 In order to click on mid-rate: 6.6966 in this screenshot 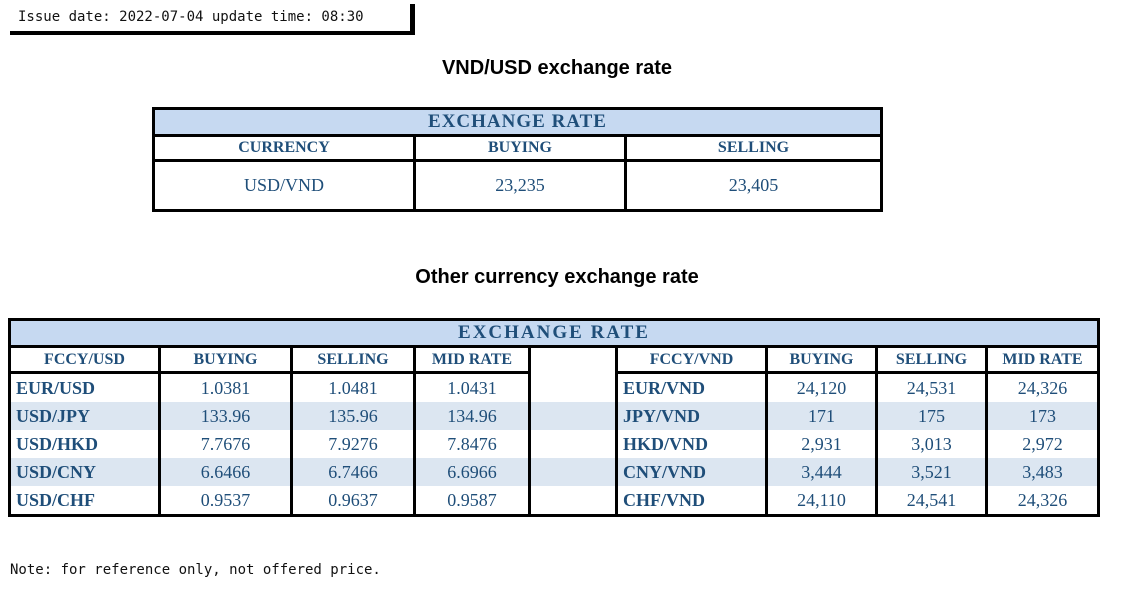, I will do `click(472, 472)`.